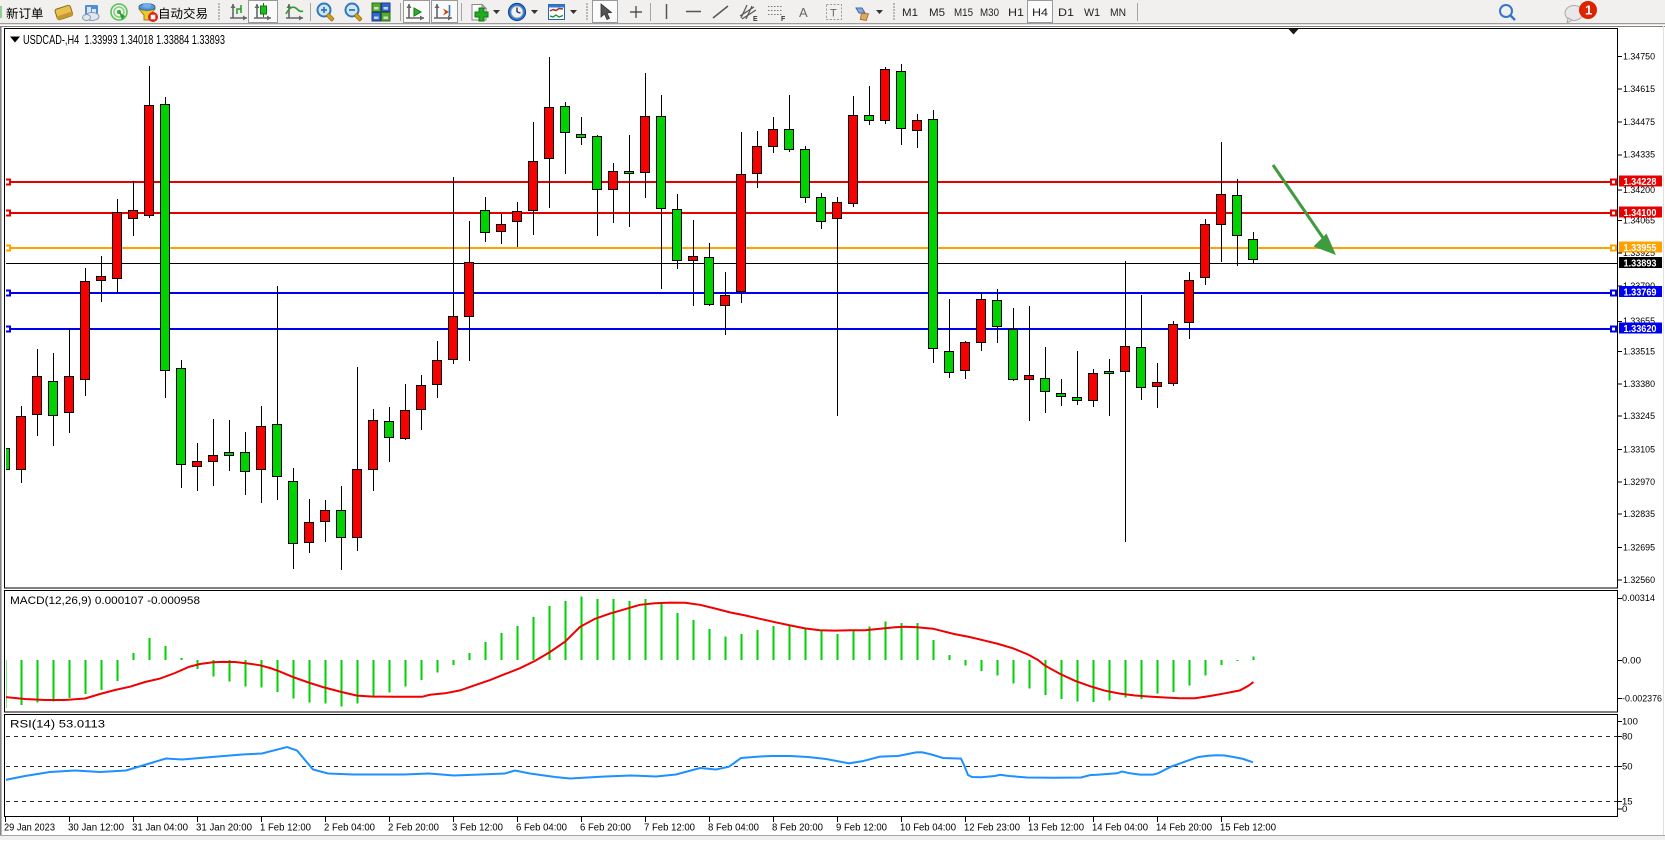 The width and height of the screenshot is (1665, 845). I want to click on svg-text: -0.002376, so click(1642, 698).